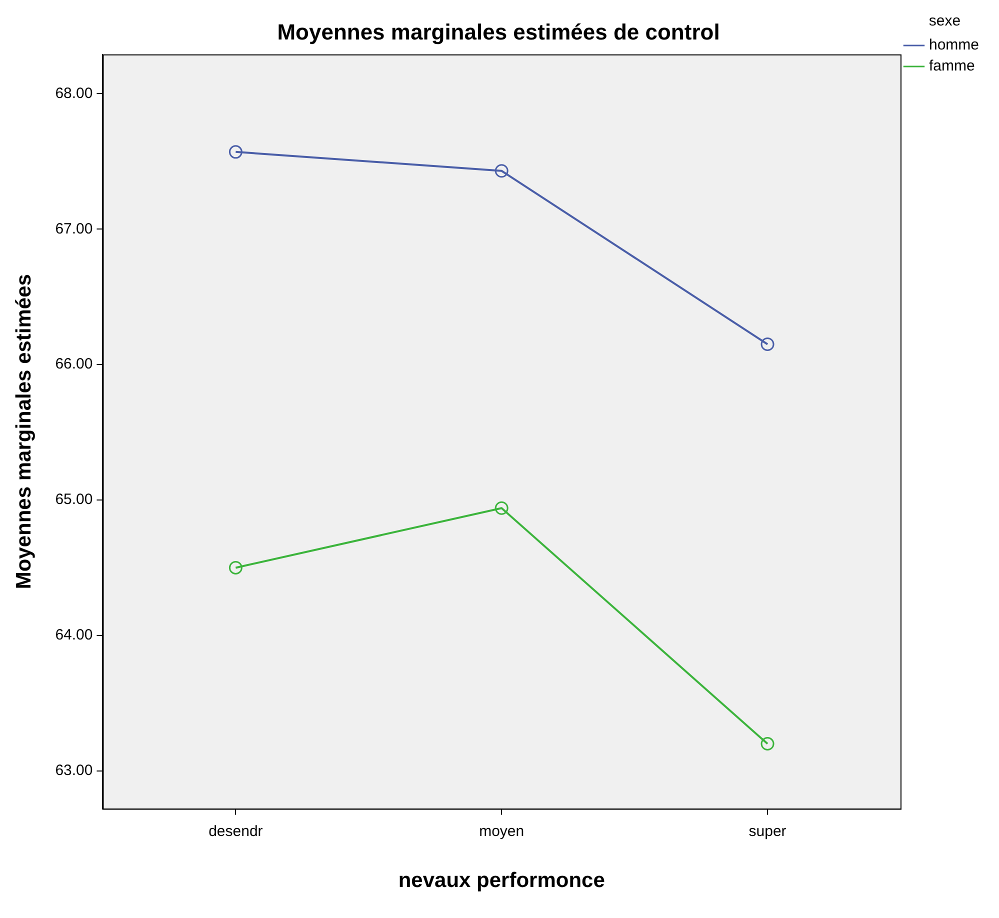  Describe the element at coordinates (767, 831) in the screenshot. I see `x-tick-label: super` at that location.